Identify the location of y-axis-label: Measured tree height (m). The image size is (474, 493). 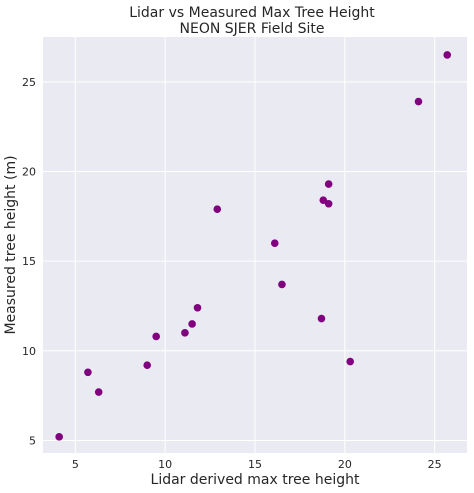
(11, 244).